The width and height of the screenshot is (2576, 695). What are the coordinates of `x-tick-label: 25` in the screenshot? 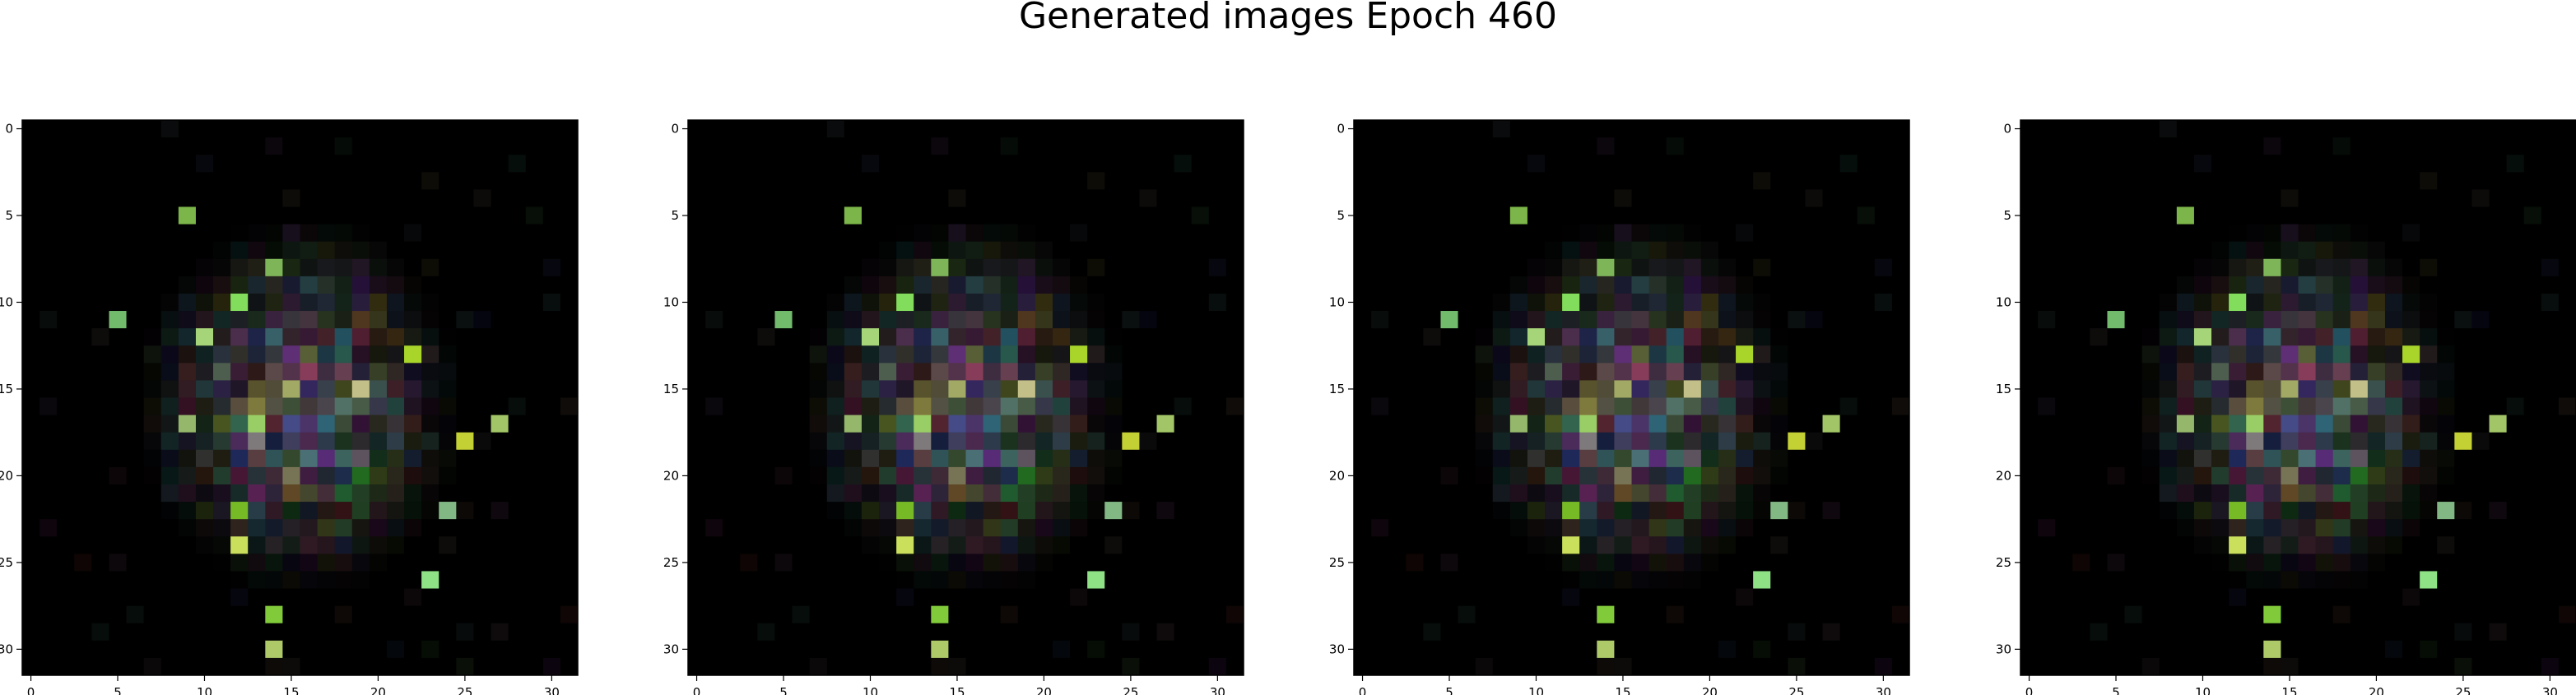 It's located at (464, 690).